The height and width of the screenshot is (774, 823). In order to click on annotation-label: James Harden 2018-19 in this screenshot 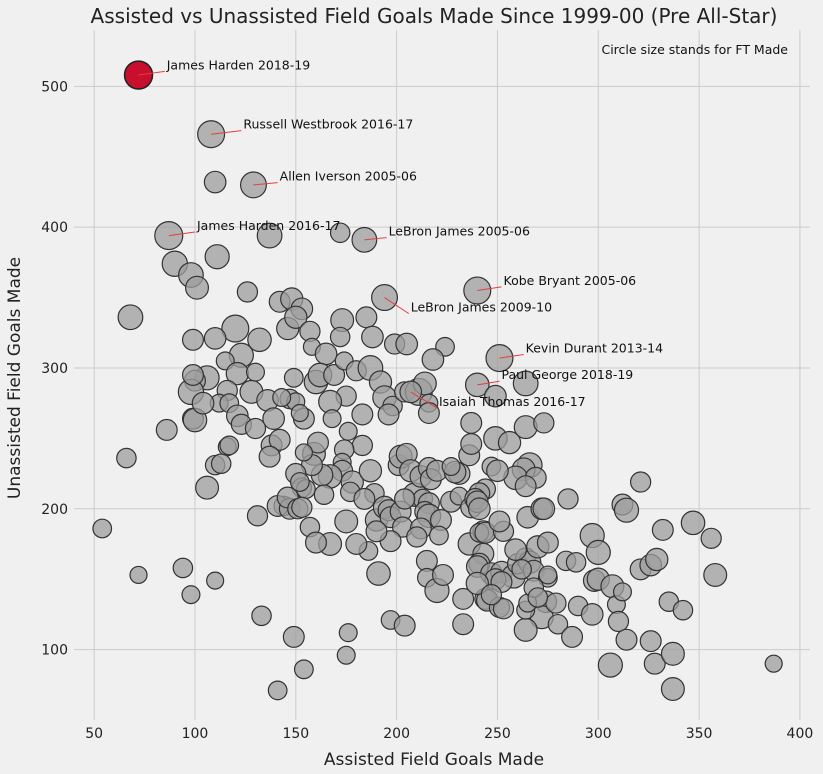, I will do `click(238, 64)`.